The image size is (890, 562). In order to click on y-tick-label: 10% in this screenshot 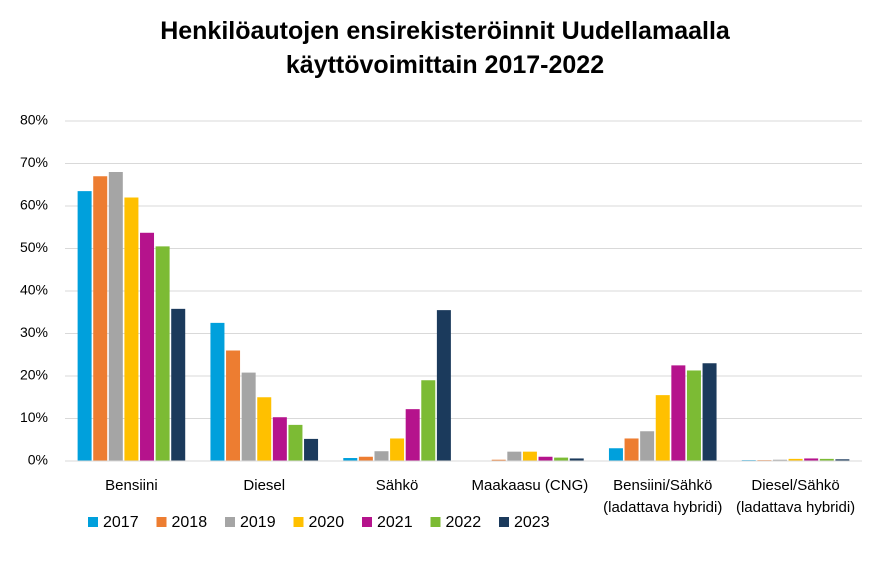, I will do `click(34, 417)`.